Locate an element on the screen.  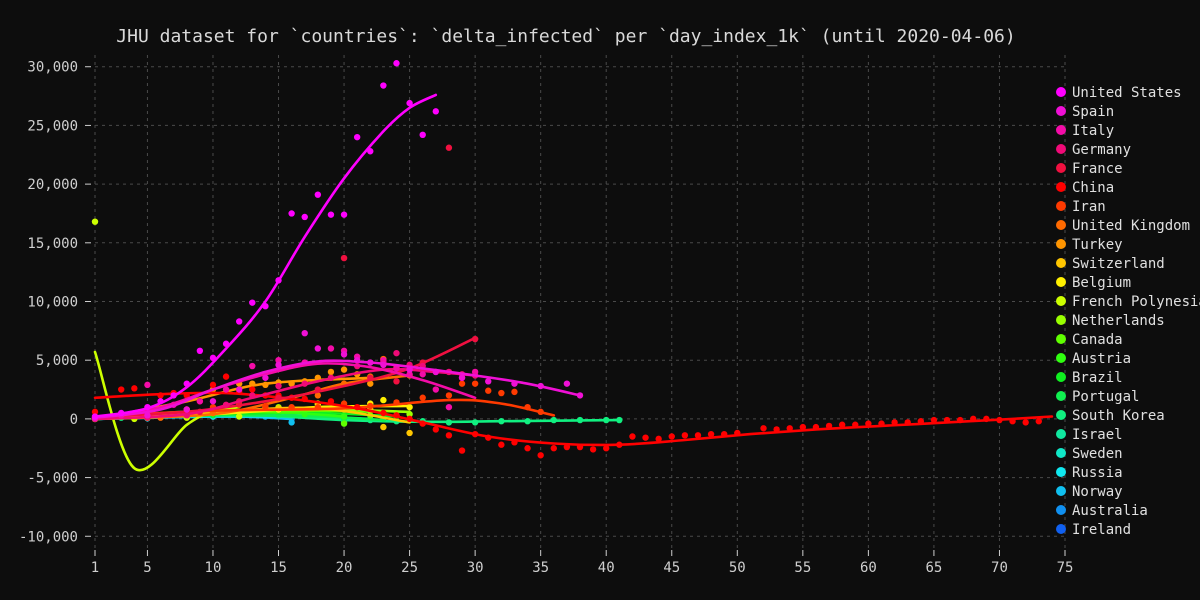
legend-label: Brazil is located at coordinates (1097, 378).